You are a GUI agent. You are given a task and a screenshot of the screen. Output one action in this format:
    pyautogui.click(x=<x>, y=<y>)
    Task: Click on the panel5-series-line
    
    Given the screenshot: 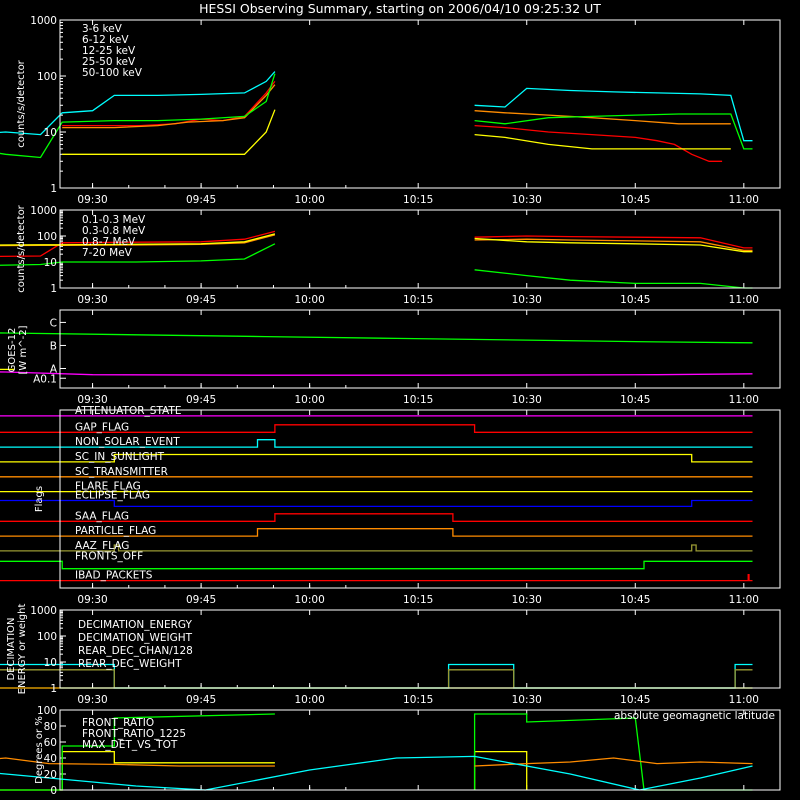 What is the action you would take?
    pyautogui.click(x=376, y=679)
    